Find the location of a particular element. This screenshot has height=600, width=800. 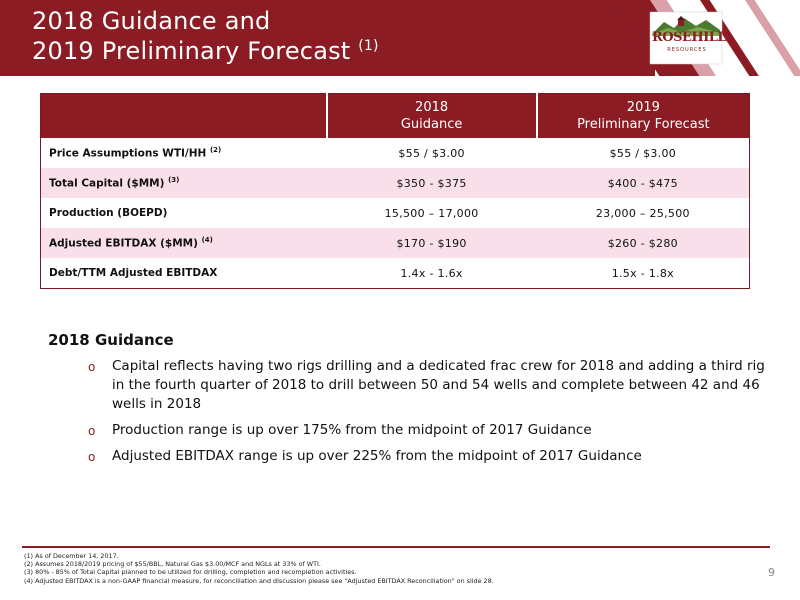

title-footnote-ref: (1) is located at coordinates (368, 46).